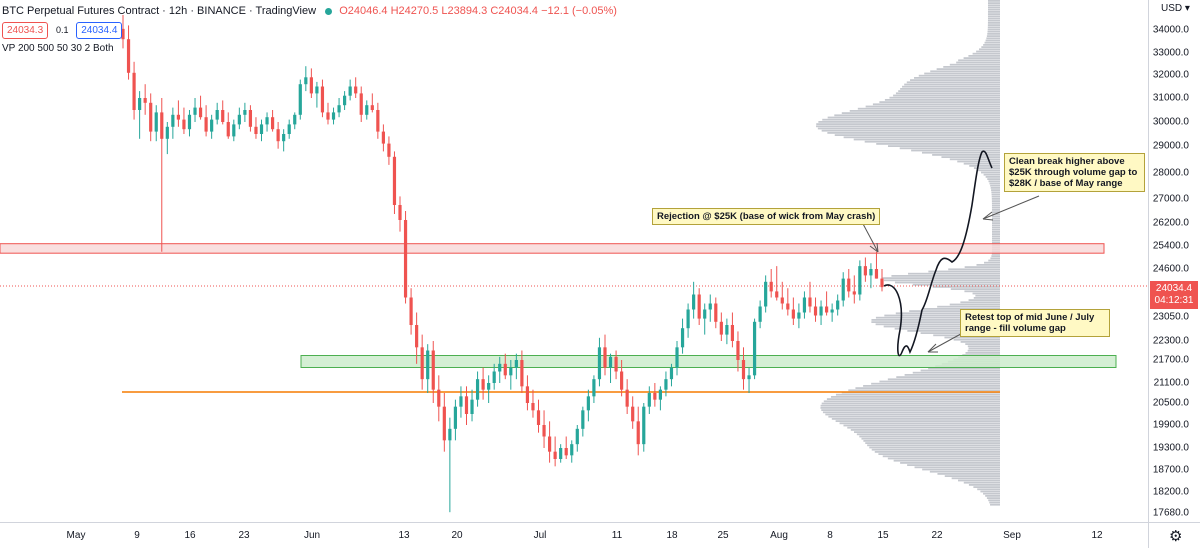 The height and width of the screenshot is (548, 1200). What do you see at coordinates (329, 11) in the screenshot?
I see `market-status-icon` at bounding box center [329, 11].